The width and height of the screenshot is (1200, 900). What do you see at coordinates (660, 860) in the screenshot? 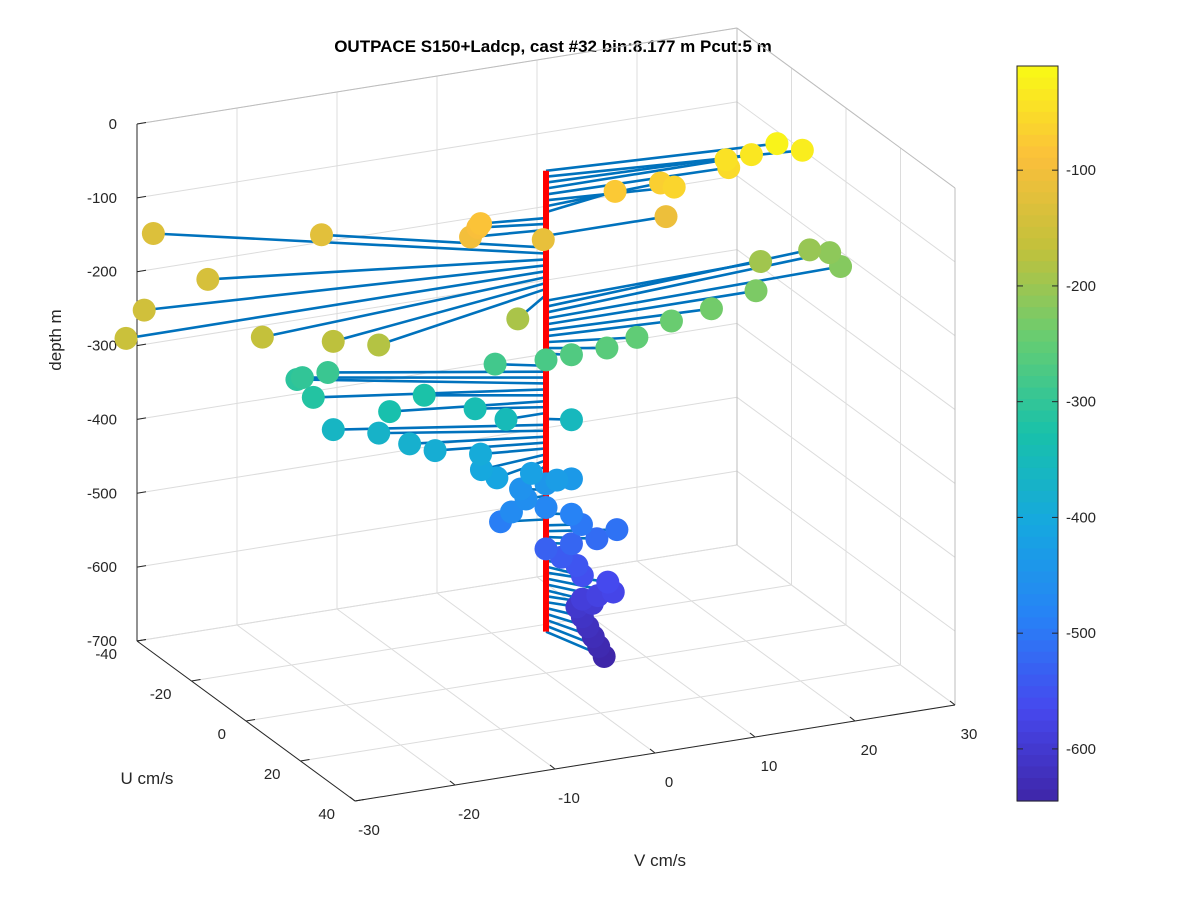
I see `x-axis-label: V cm/s` at bounding box center [660, 860].